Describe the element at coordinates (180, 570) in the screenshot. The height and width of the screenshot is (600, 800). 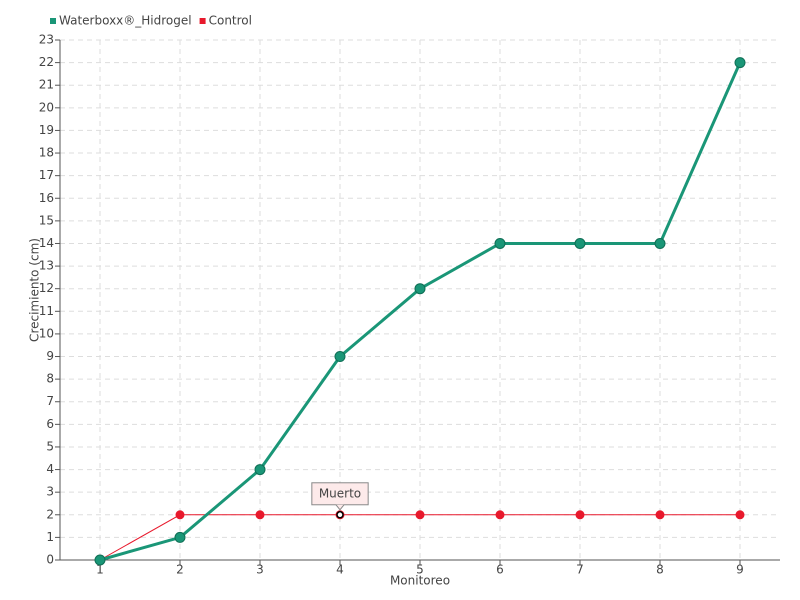
I see `x-tick-label: 2` at that location.